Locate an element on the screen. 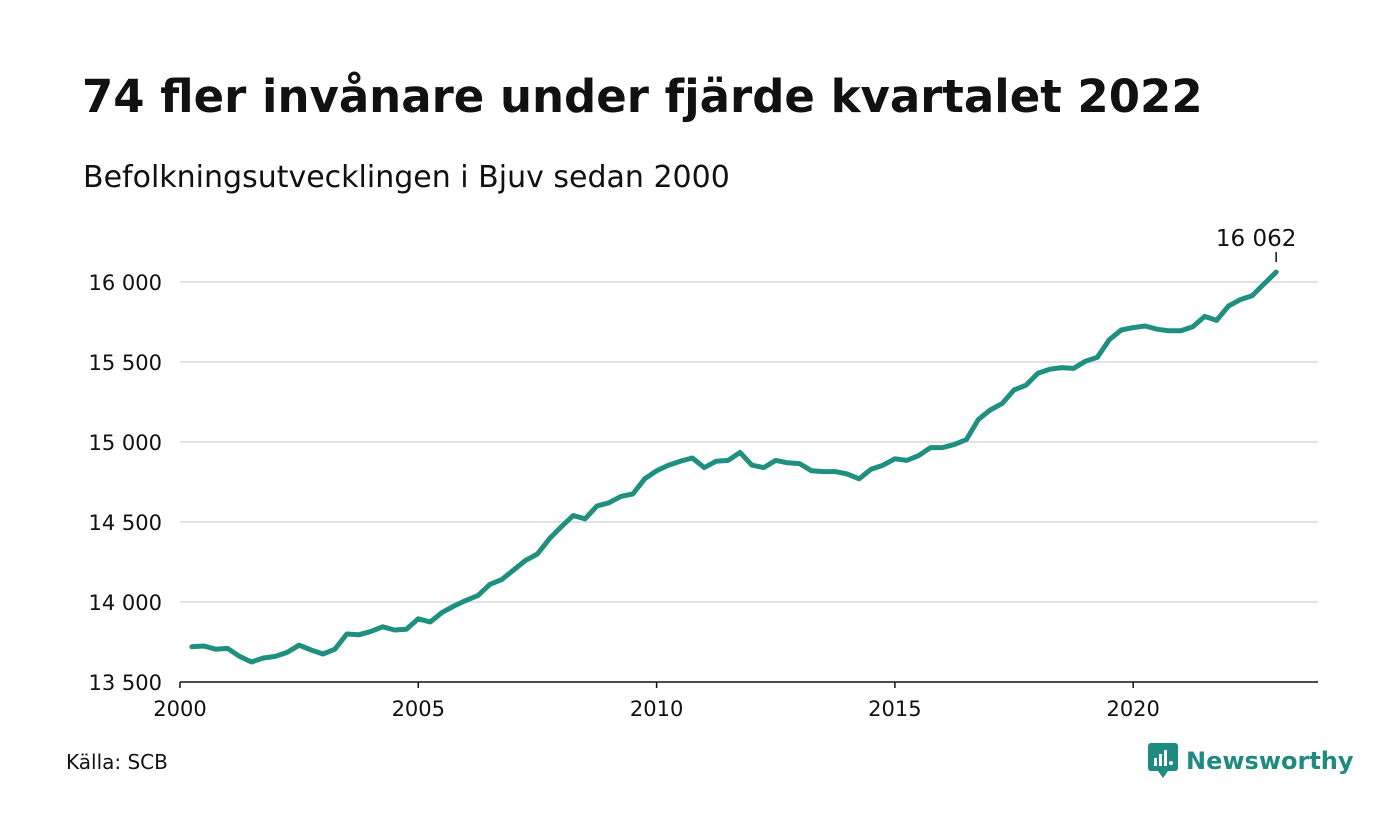  brand-name: Newsworthy is located at coordinates (1270, 761).